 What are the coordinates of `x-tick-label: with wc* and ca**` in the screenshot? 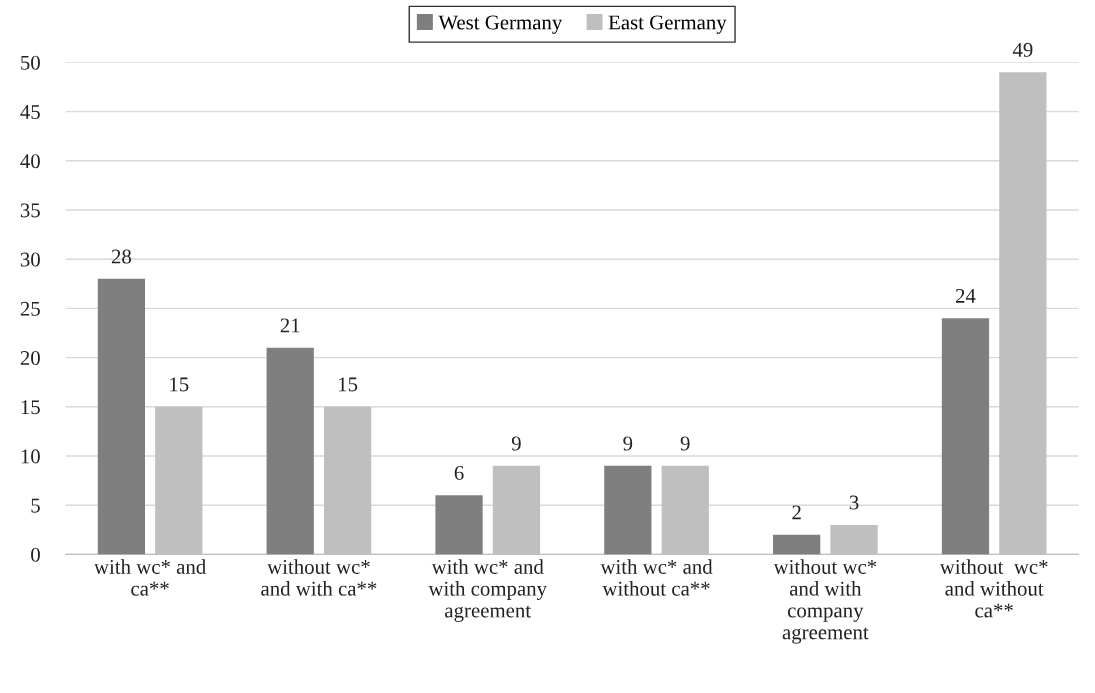 It's located at (150, 577).